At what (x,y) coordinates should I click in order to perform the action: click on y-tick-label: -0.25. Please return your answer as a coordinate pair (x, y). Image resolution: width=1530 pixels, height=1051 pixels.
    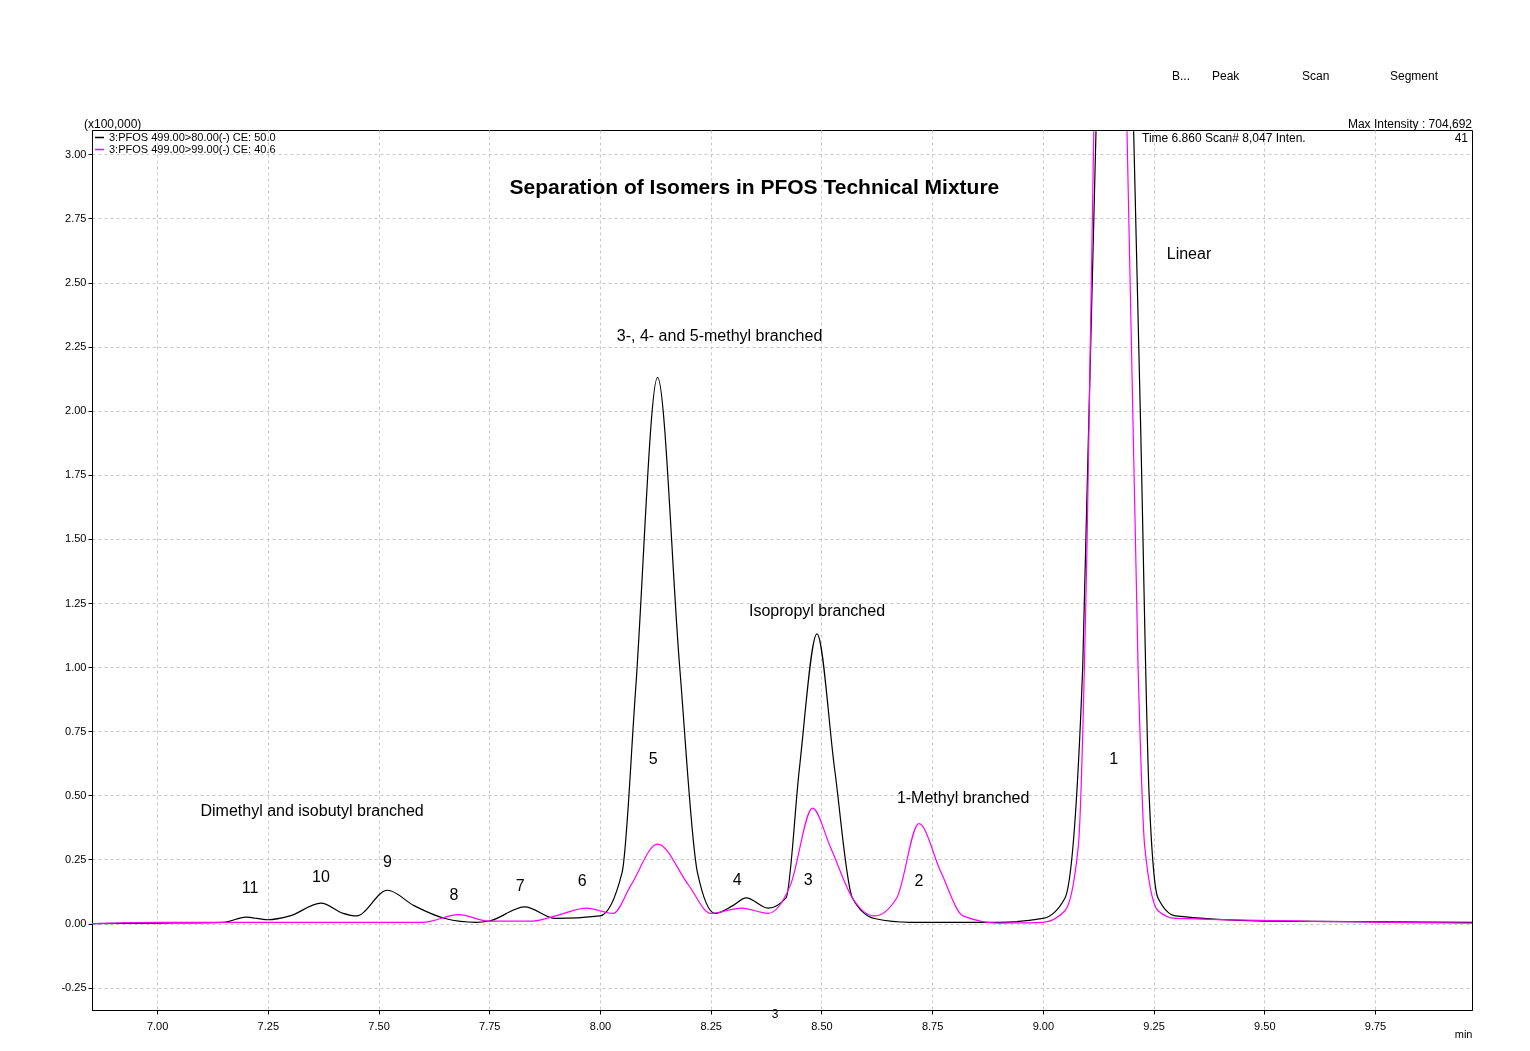
    Looking at the image, I should click on (74, 987).